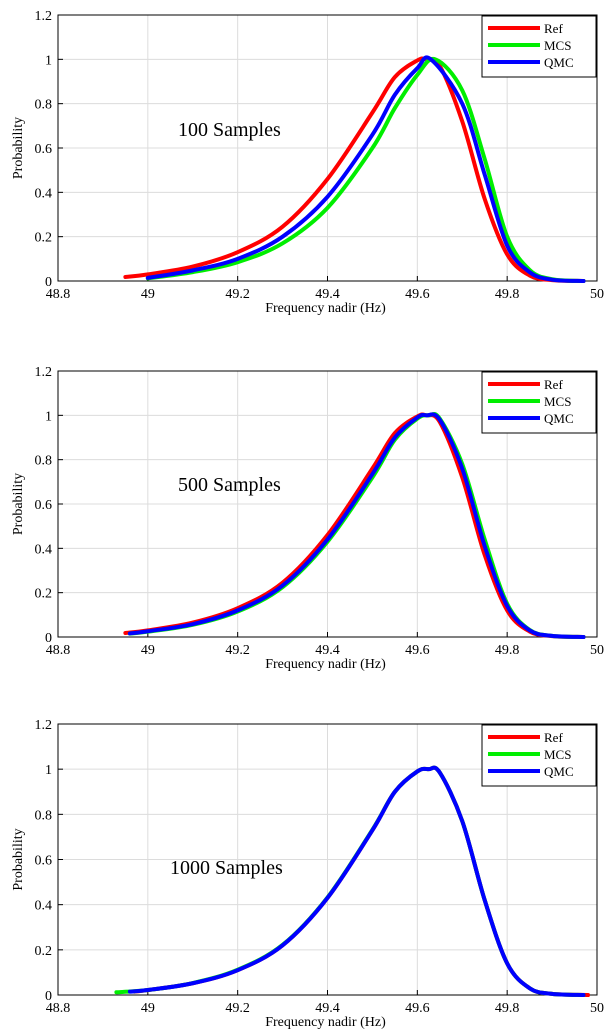  Describe the element at coordinates (226, 868) in the screenshot. I see `sample-count-annotation: 1000 Samples` at that location.